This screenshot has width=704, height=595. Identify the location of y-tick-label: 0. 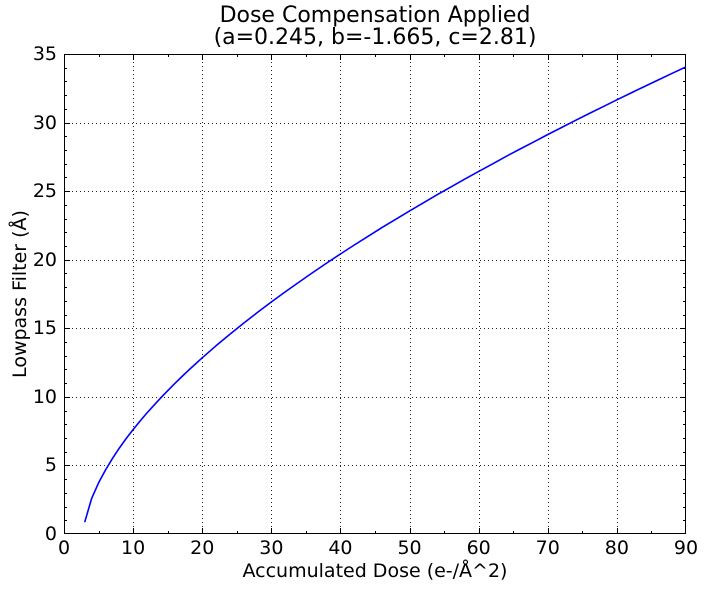
(50, 534).